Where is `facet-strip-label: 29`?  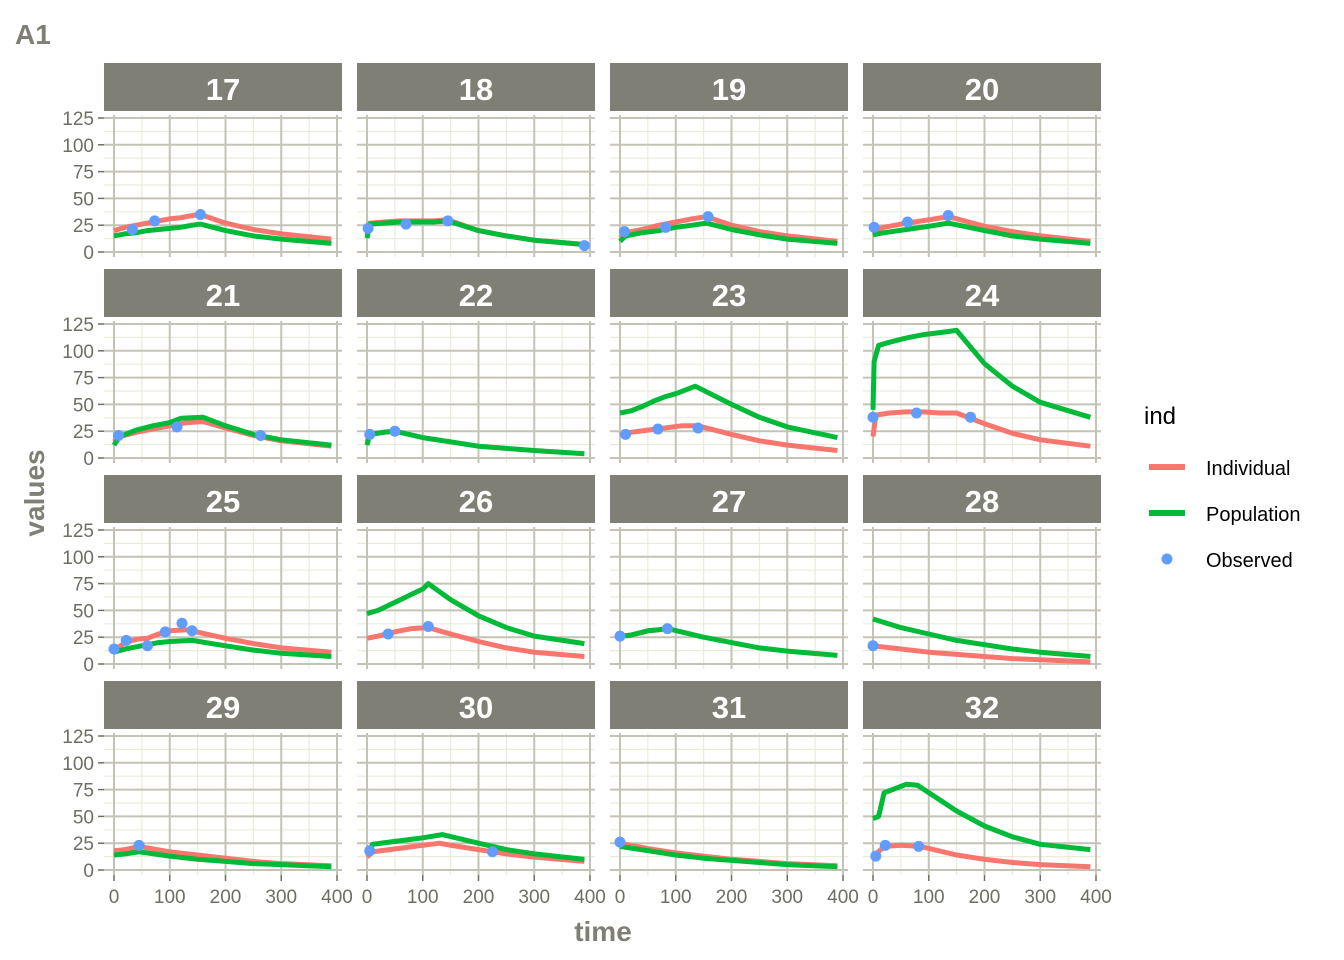 facet-strip-label: 29 is located at coordinates (223, 707).